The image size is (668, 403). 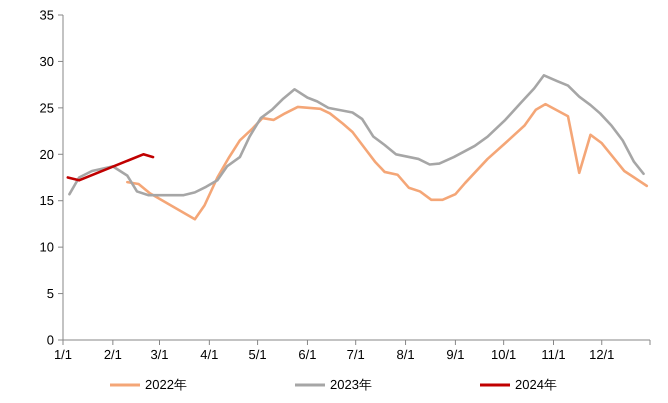 What do you see at coordinates (536, 384) in the screenshot?
I see `legend-label: 2024年` at bounding box center [536, 384].